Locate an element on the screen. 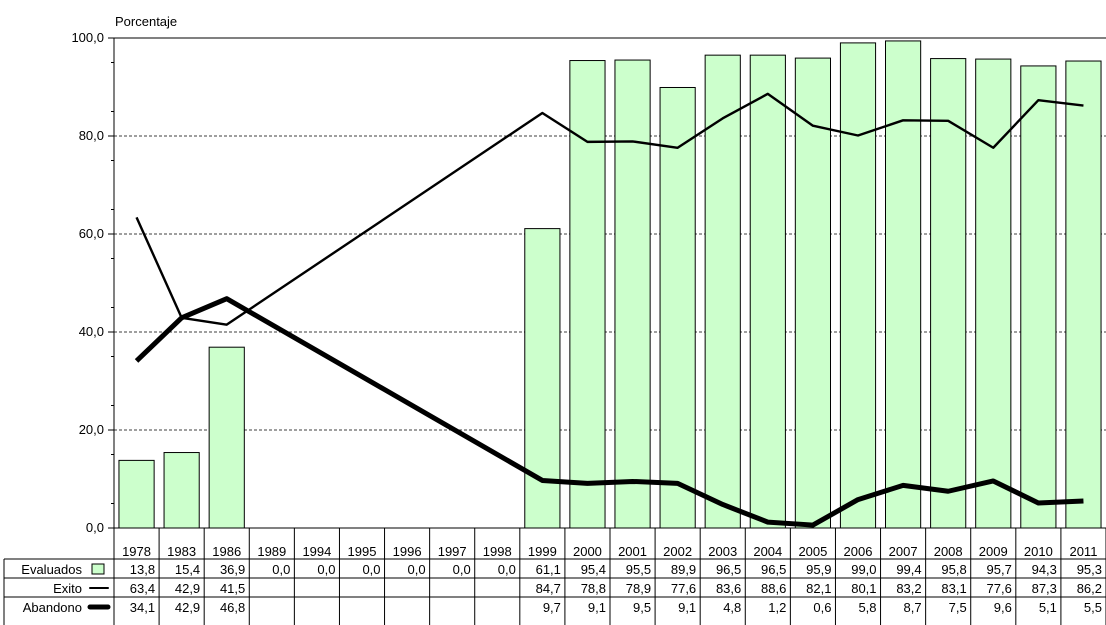 The image size is (1106, 625). x-tick-label: 2006 is located at coordinates (858, 551).